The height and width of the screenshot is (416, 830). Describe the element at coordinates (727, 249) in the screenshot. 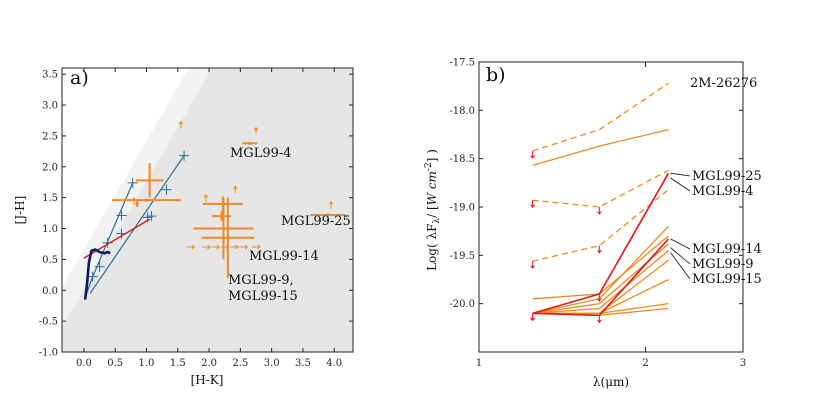

I see `annotation-mgl99-14-b: MGL99-14` at that location.